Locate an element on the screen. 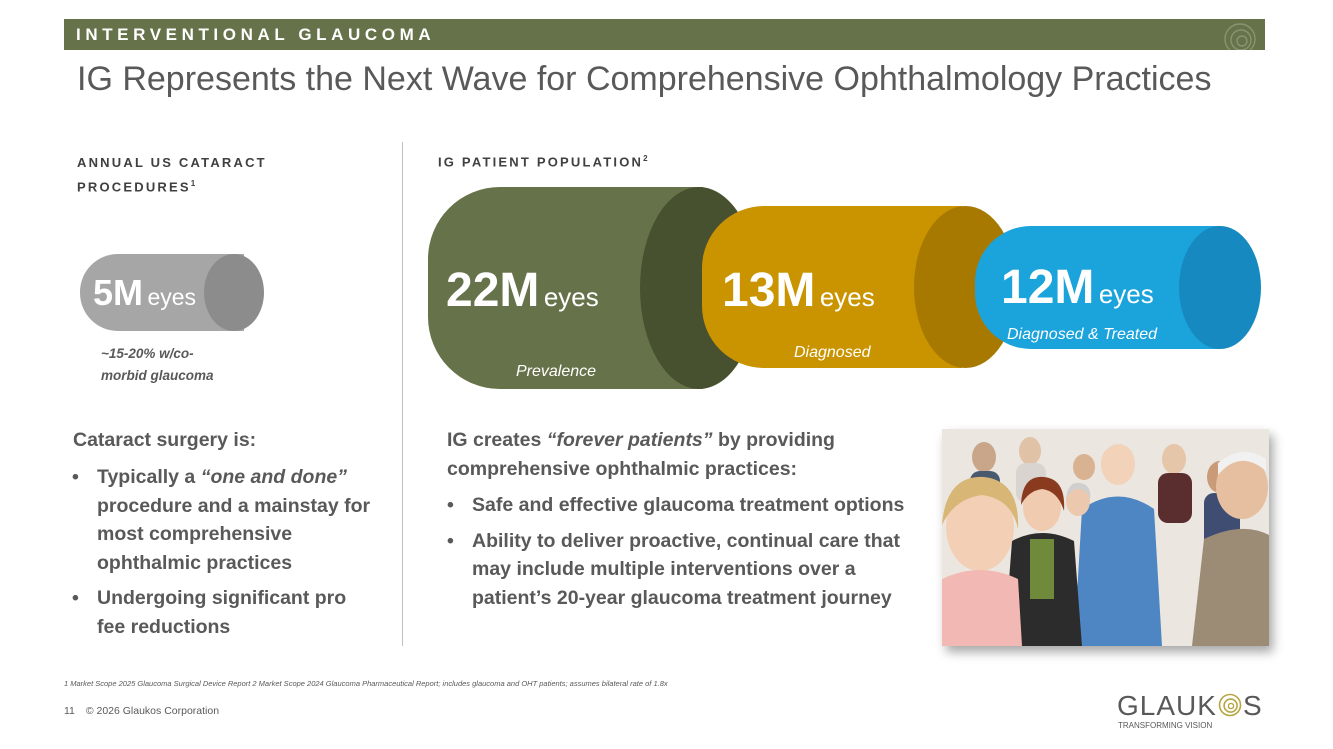  treated-cylinder: 12M eyes Diagnosed & Treated is located at coordinates (1118, 287).